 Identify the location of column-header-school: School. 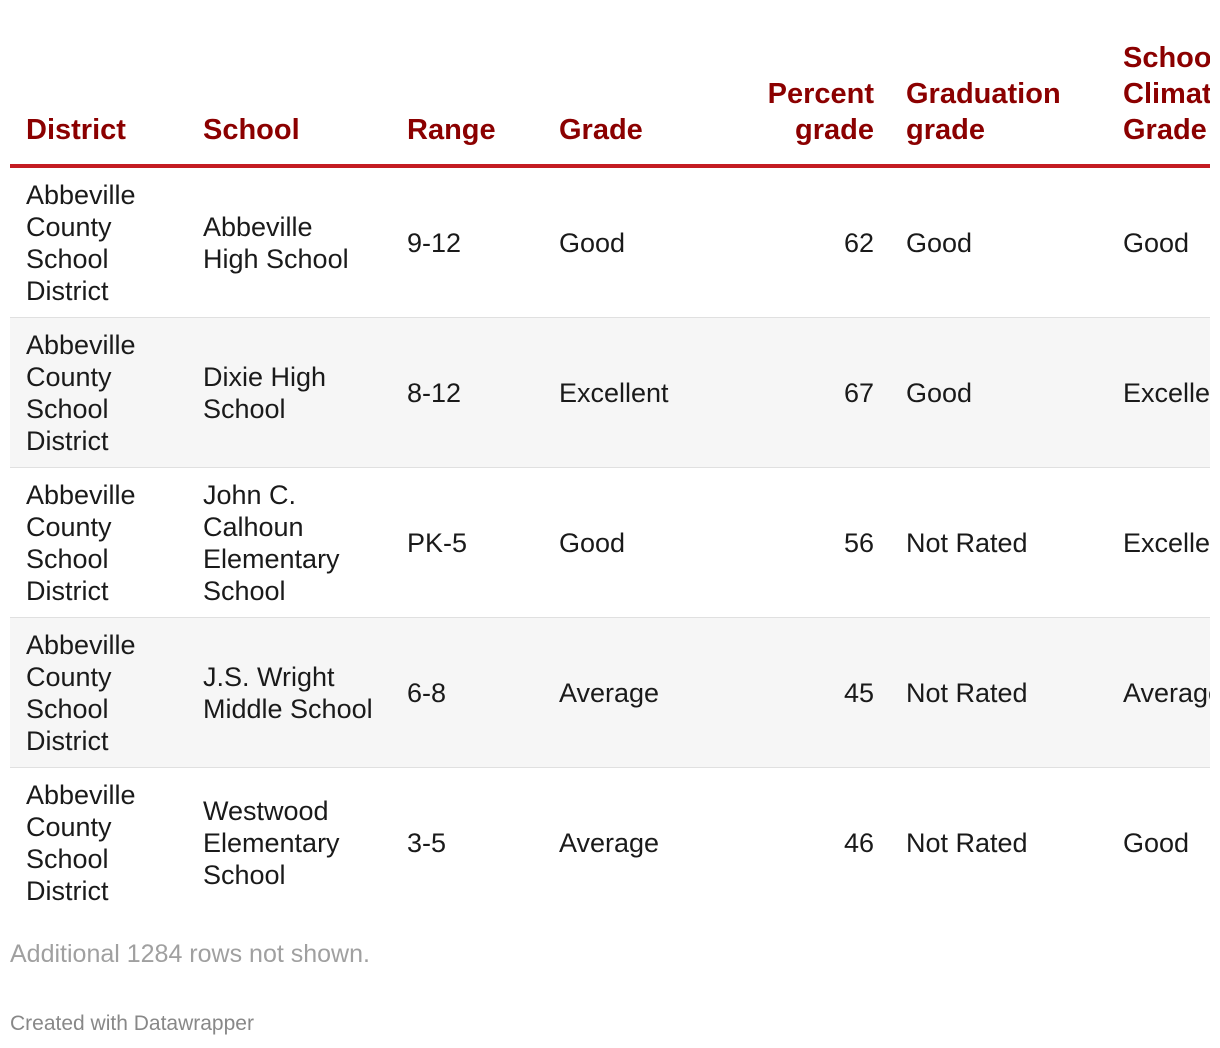
(251, 130).